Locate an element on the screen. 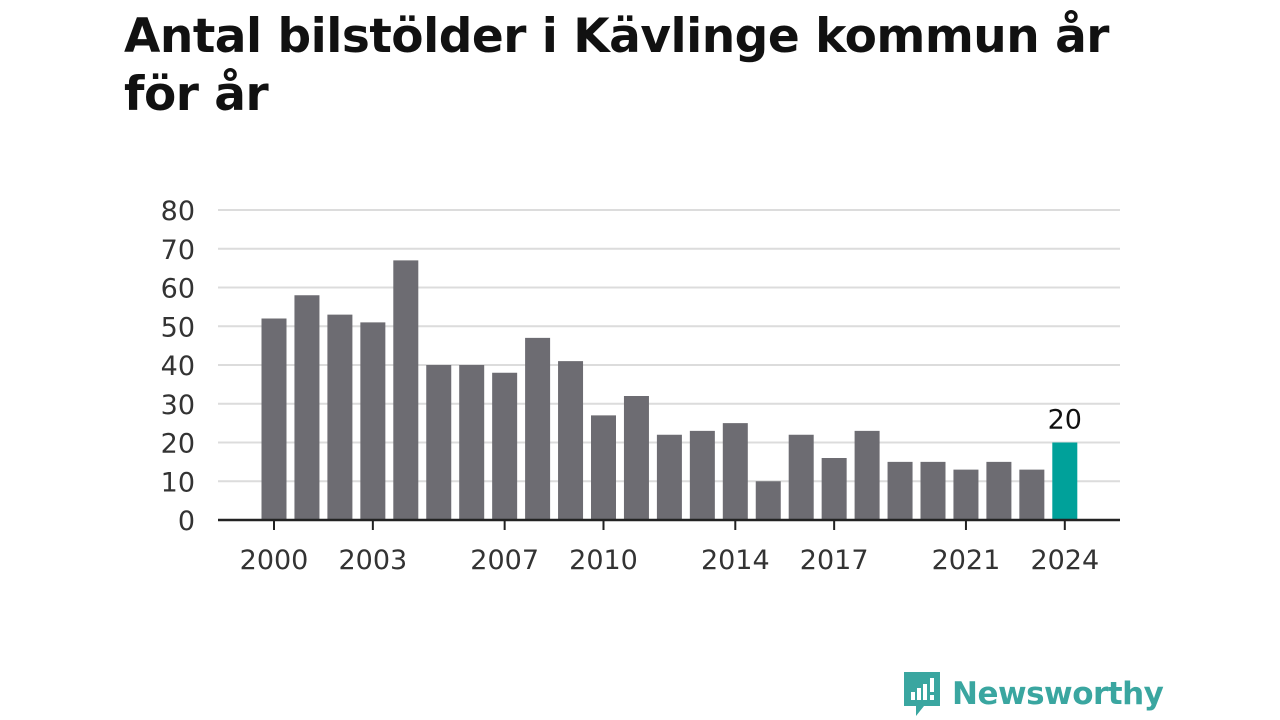 Image resolution: width=1280 pixels, height=720 pixels. bar-2020 is located at coordinates (933, 490).